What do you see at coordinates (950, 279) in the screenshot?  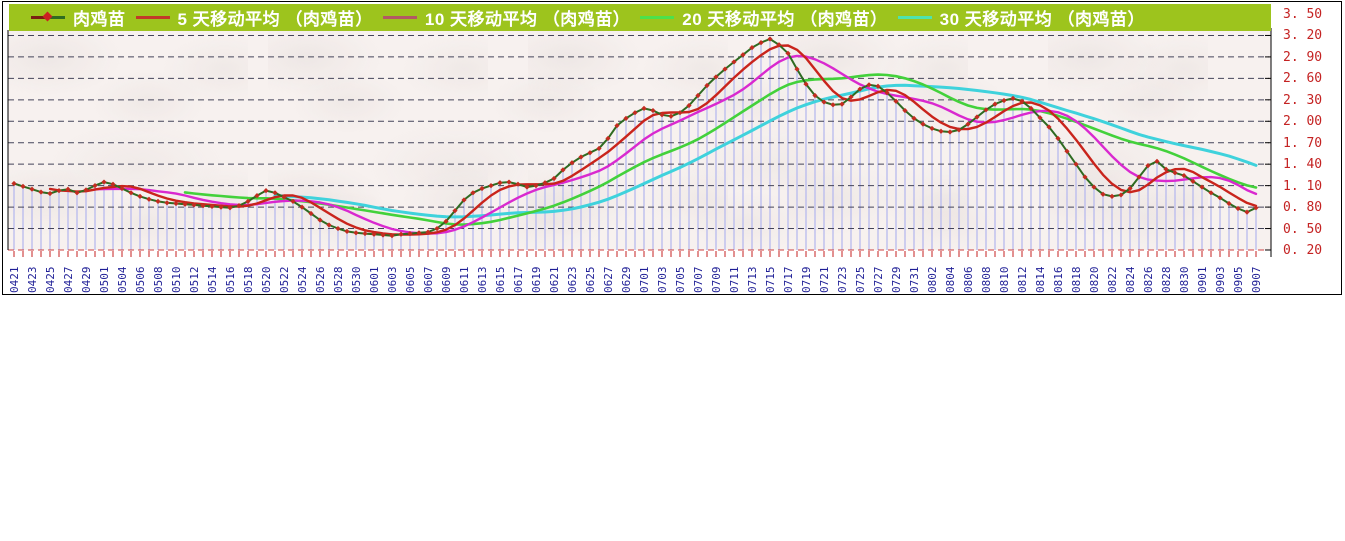 I see `x-axis-label: 0804` at bounding box center [950, 279].